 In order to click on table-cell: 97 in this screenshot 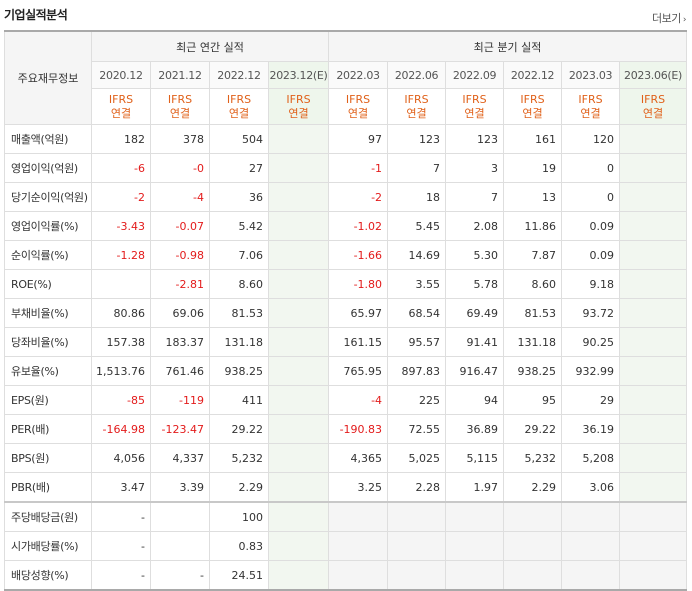, I will do `click(358, 139)`.